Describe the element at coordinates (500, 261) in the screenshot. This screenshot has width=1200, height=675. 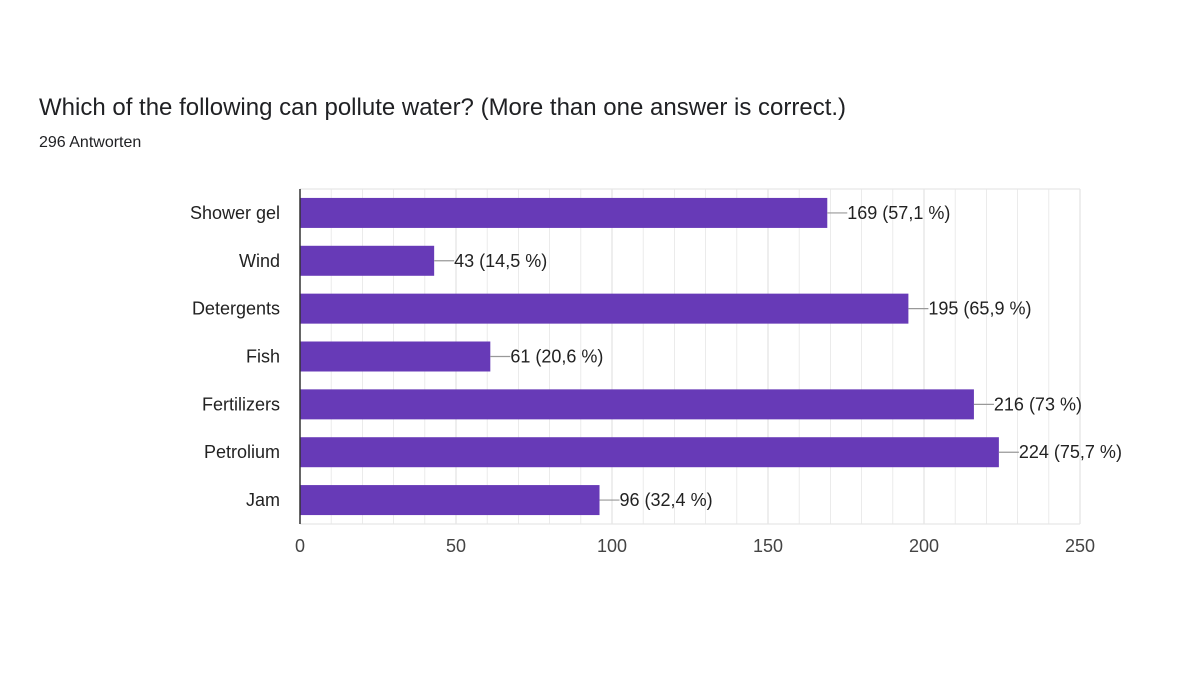
I see `data-label: 43 (14,5 %)` at that location.